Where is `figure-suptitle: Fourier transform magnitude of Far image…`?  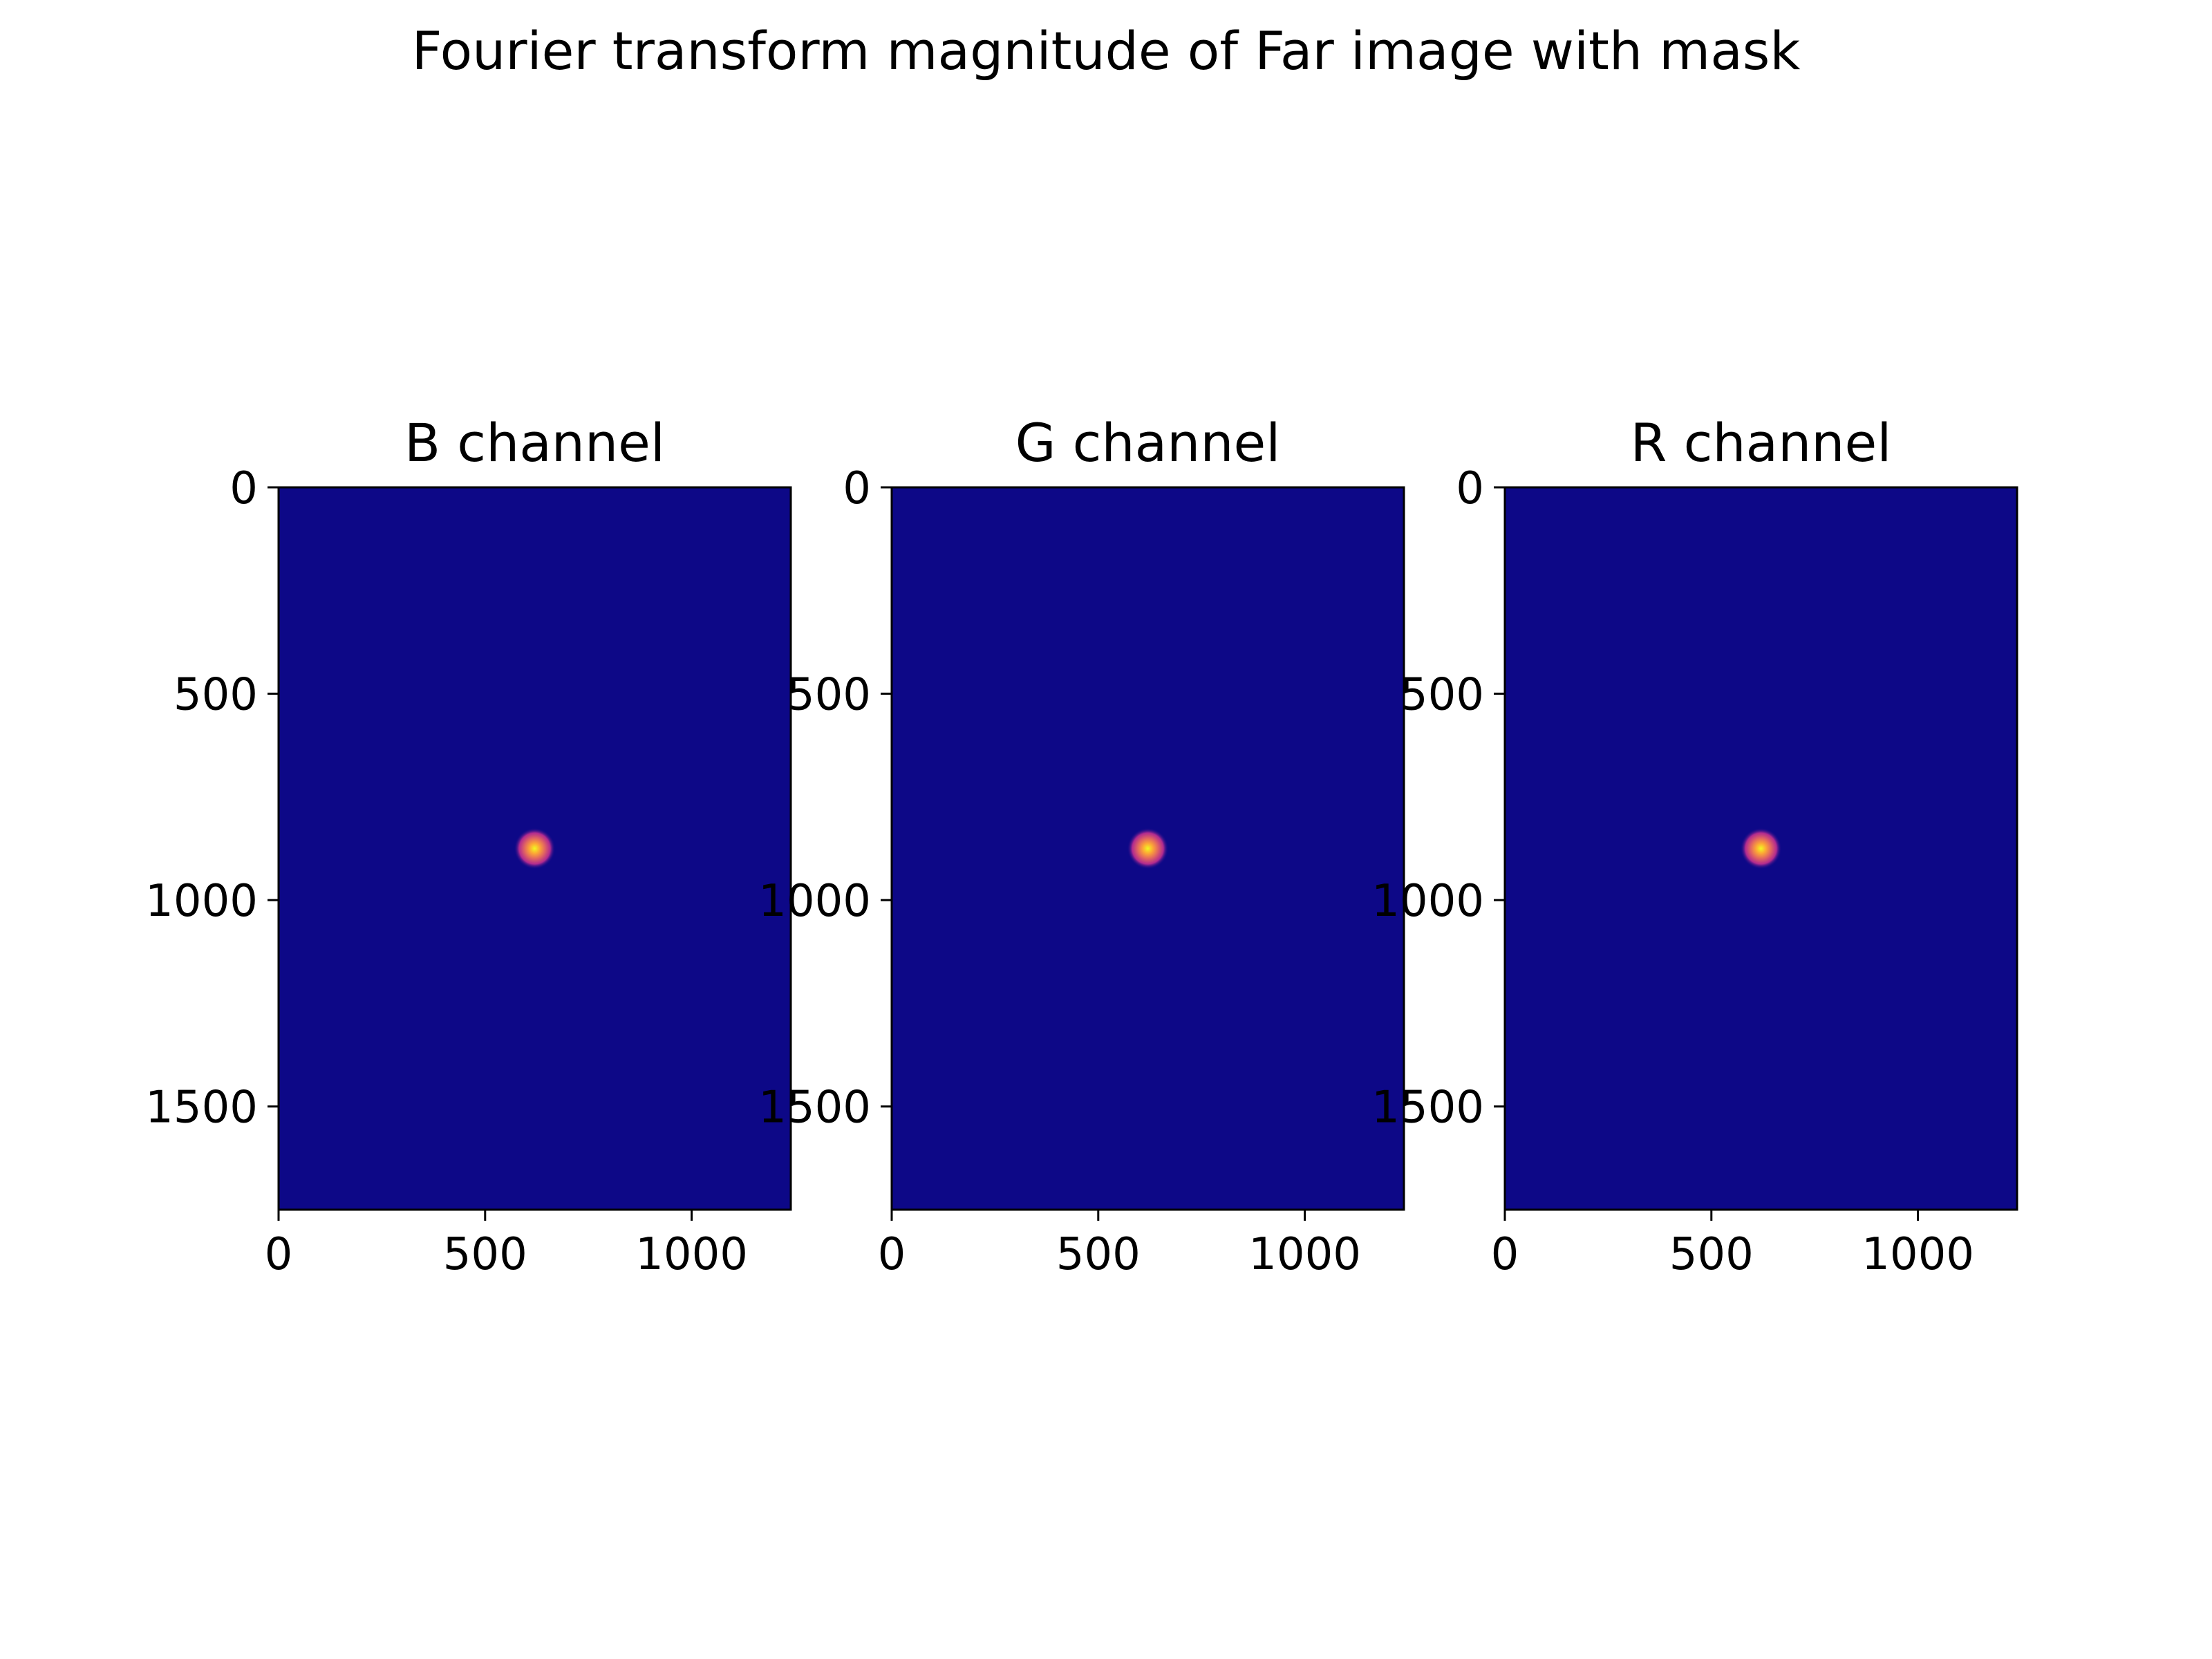 figure-suptitle: Fourier transform magnitude of Far image… is located at coordinates (1106, 51).